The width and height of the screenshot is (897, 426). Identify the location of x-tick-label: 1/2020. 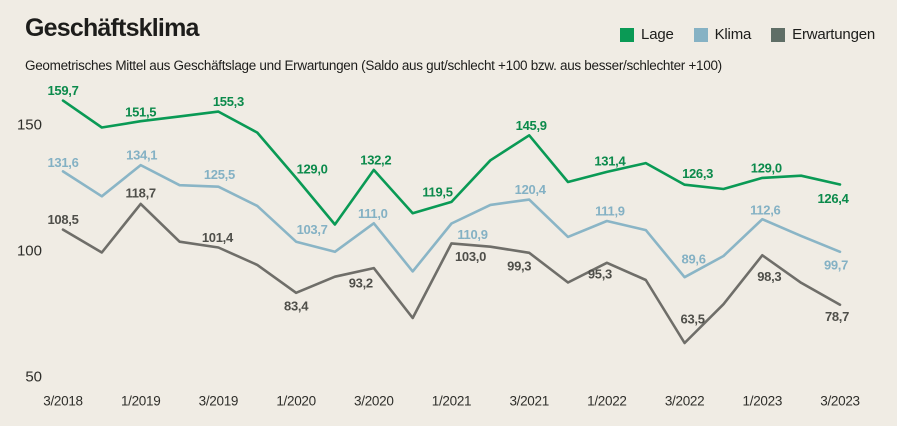
(296, 401).